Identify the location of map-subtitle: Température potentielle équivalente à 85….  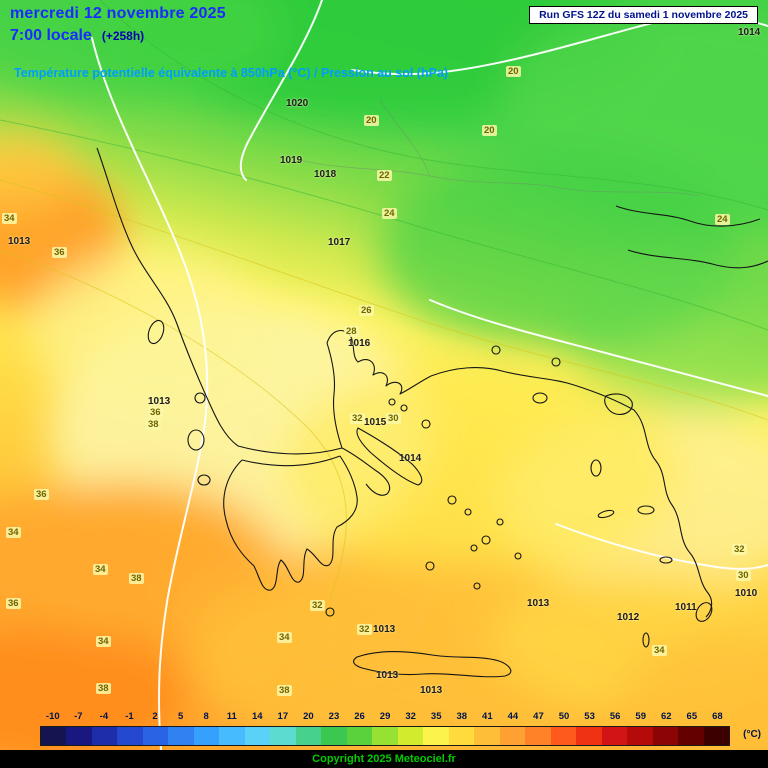
(231, 73).